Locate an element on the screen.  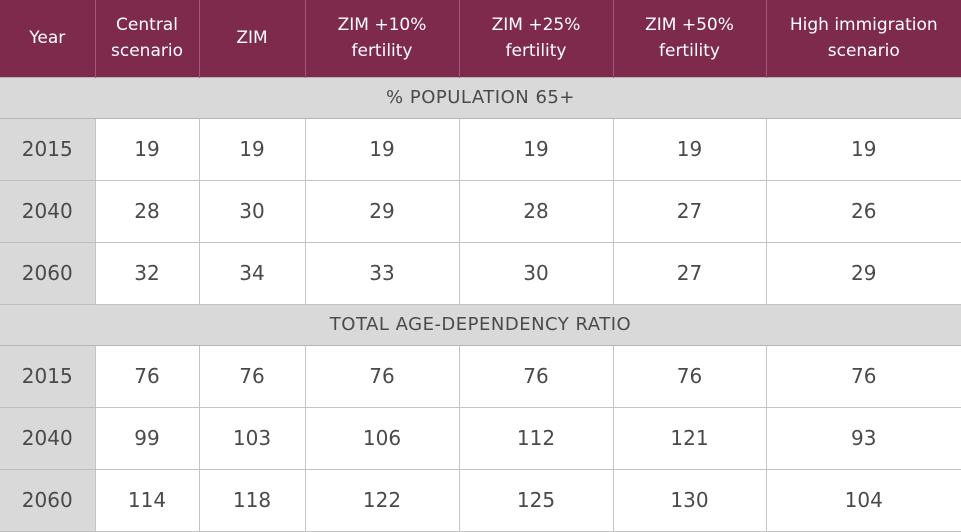
table-cell: 114 is located at coordinates (146, 500).